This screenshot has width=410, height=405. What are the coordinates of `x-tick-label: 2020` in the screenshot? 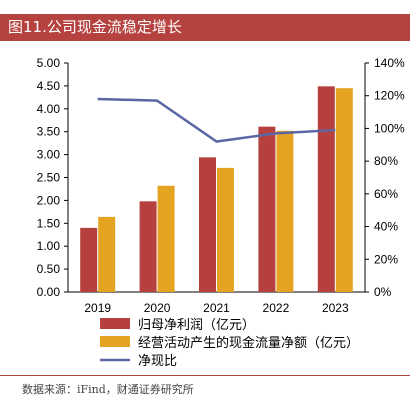 It's located at (157, 308).